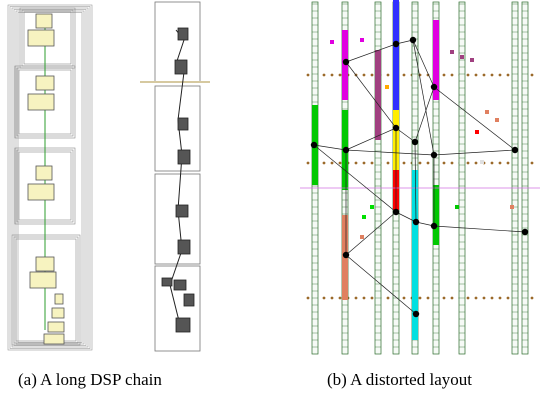 This screenshot has height=403, width=540. I want to click on panel-a-placement, so click(175, 177).